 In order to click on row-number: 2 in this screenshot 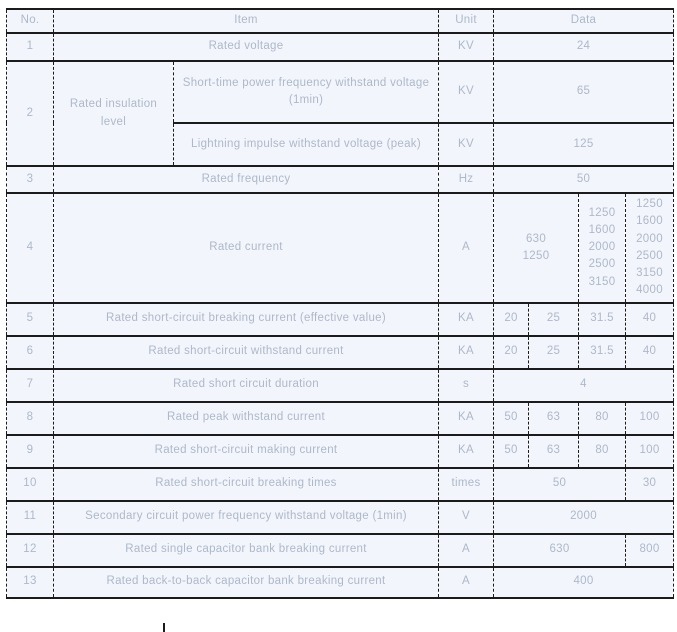, I will do `click(30, 113)`.